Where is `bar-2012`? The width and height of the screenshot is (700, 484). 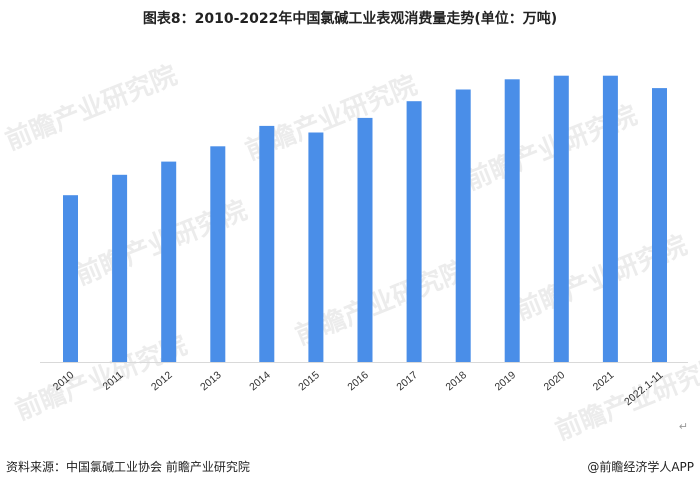 bar-2012 is located at coordinates (169, 261).